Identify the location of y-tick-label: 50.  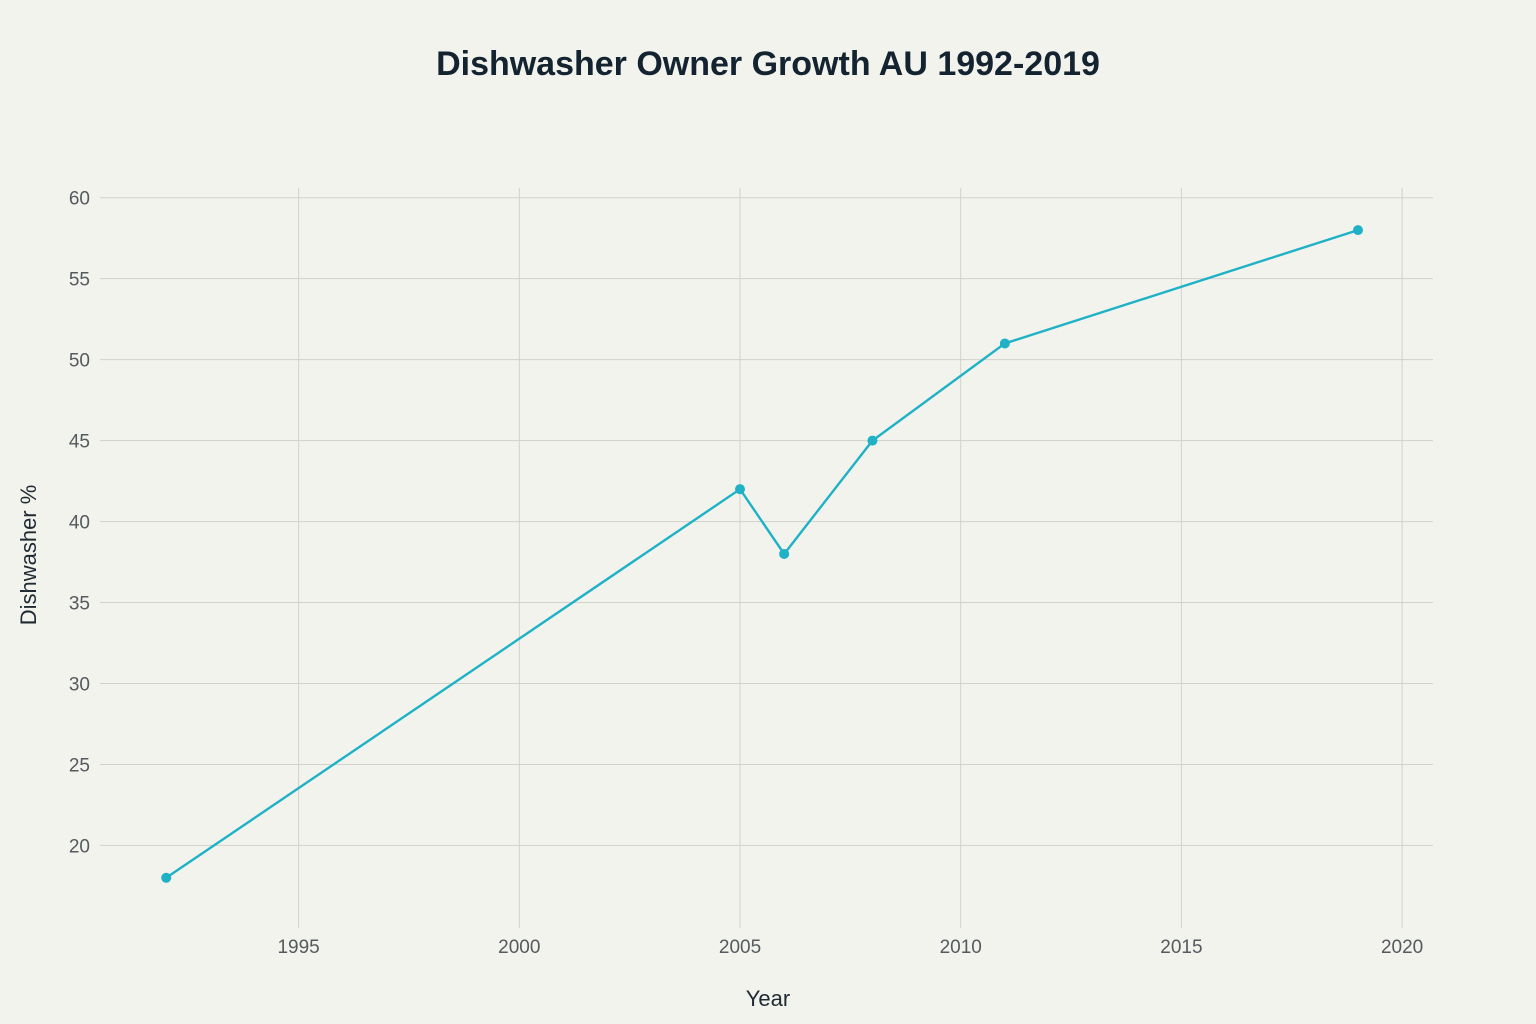
(79, 361).